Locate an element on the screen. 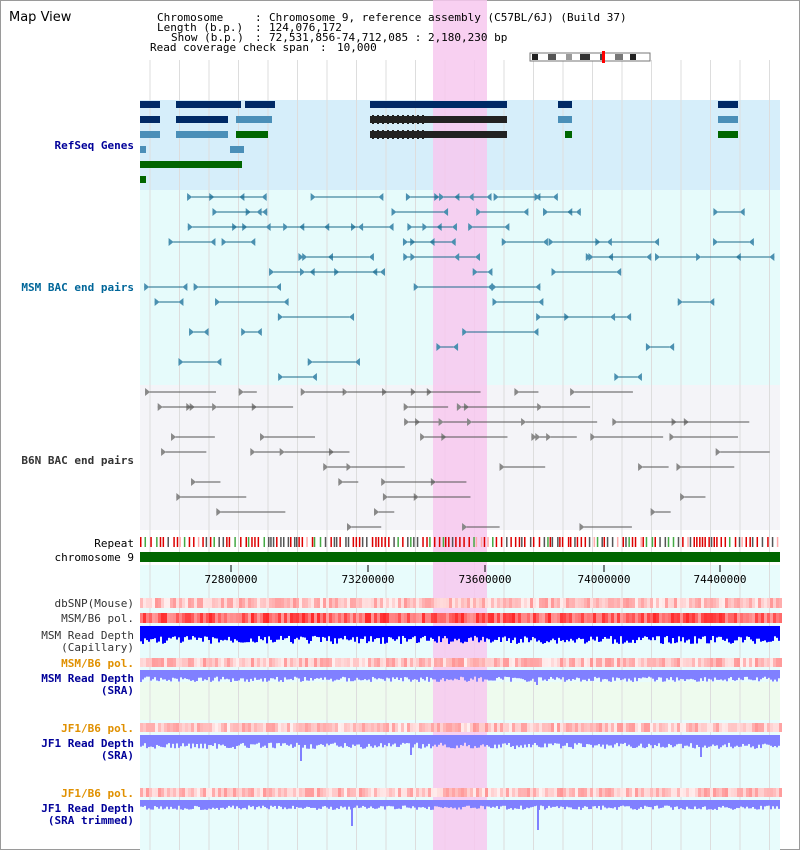 The height and width of the screenshot is (850, 800). track-label-jf1-b6-pol-1: JF1/B6 pol. is located at coordinates (97, 728).